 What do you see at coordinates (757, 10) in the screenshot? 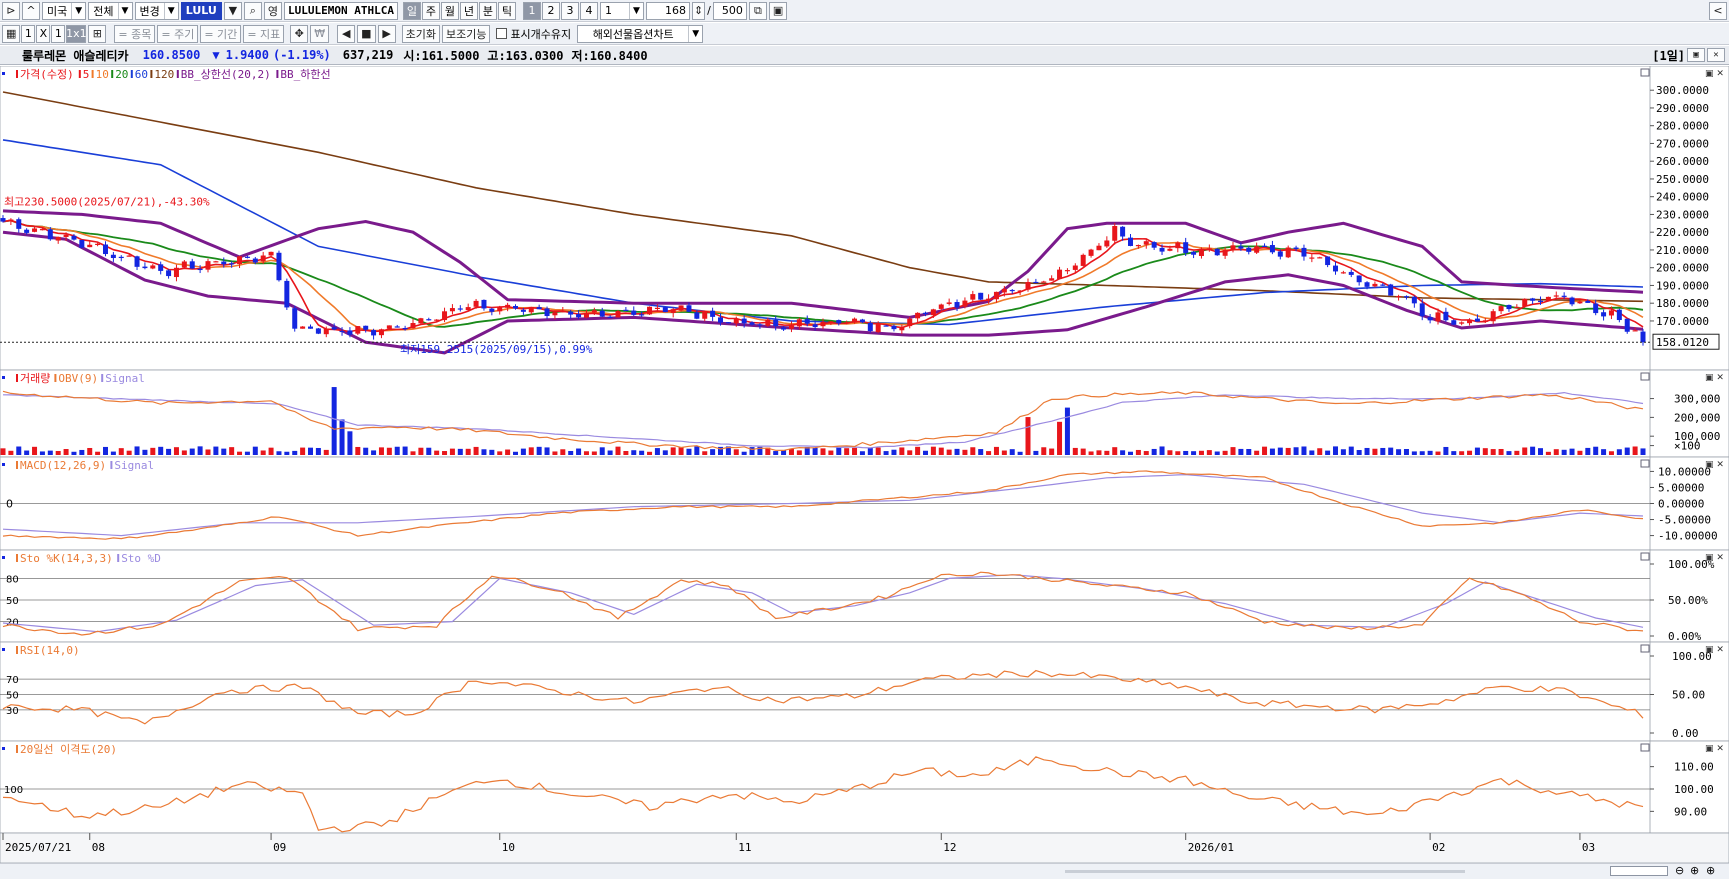
I see `new-window-icon: ⧉` at bounding box center [757, 10].